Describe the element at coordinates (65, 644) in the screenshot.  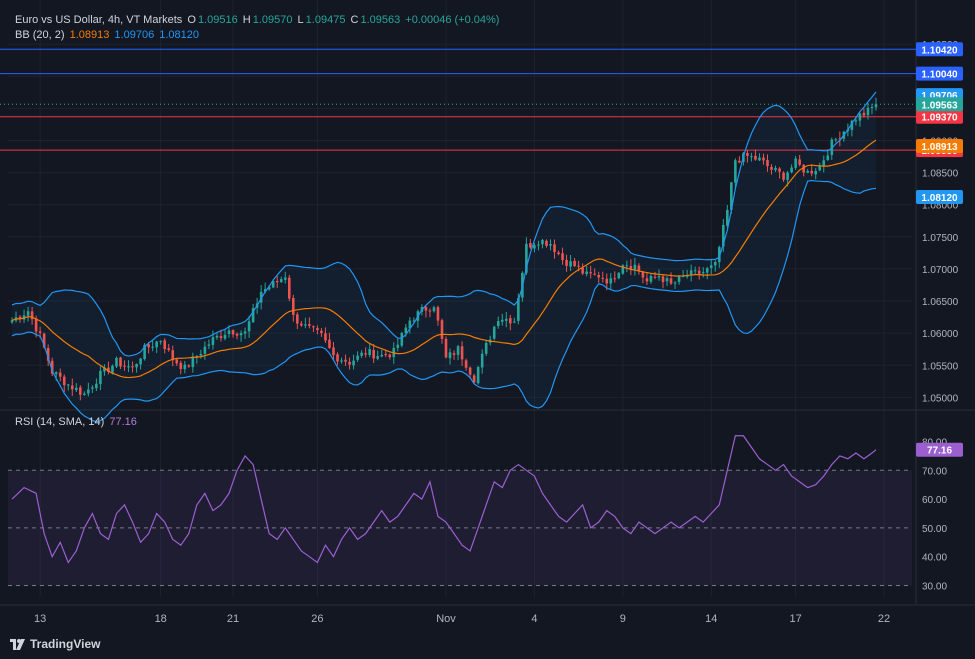
I see `tradingview-logo-text: TradingView` at that location.